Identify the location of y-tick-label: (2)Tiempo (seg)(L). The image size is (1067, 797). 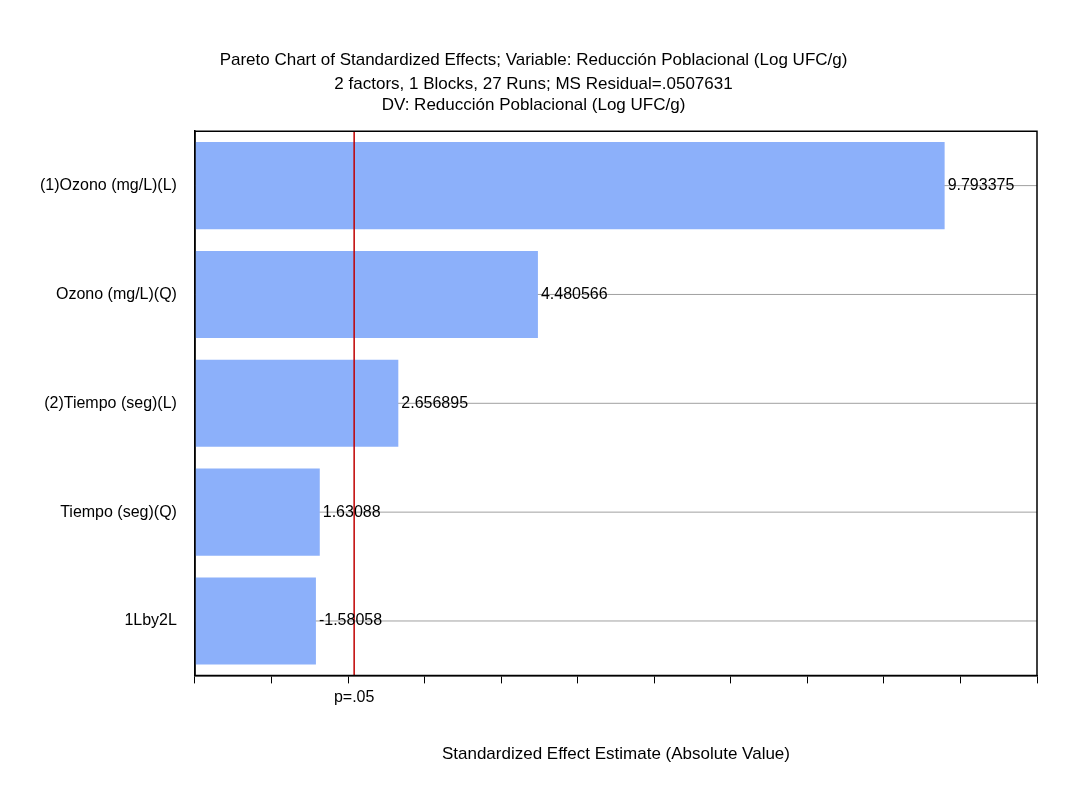
(110, 402).